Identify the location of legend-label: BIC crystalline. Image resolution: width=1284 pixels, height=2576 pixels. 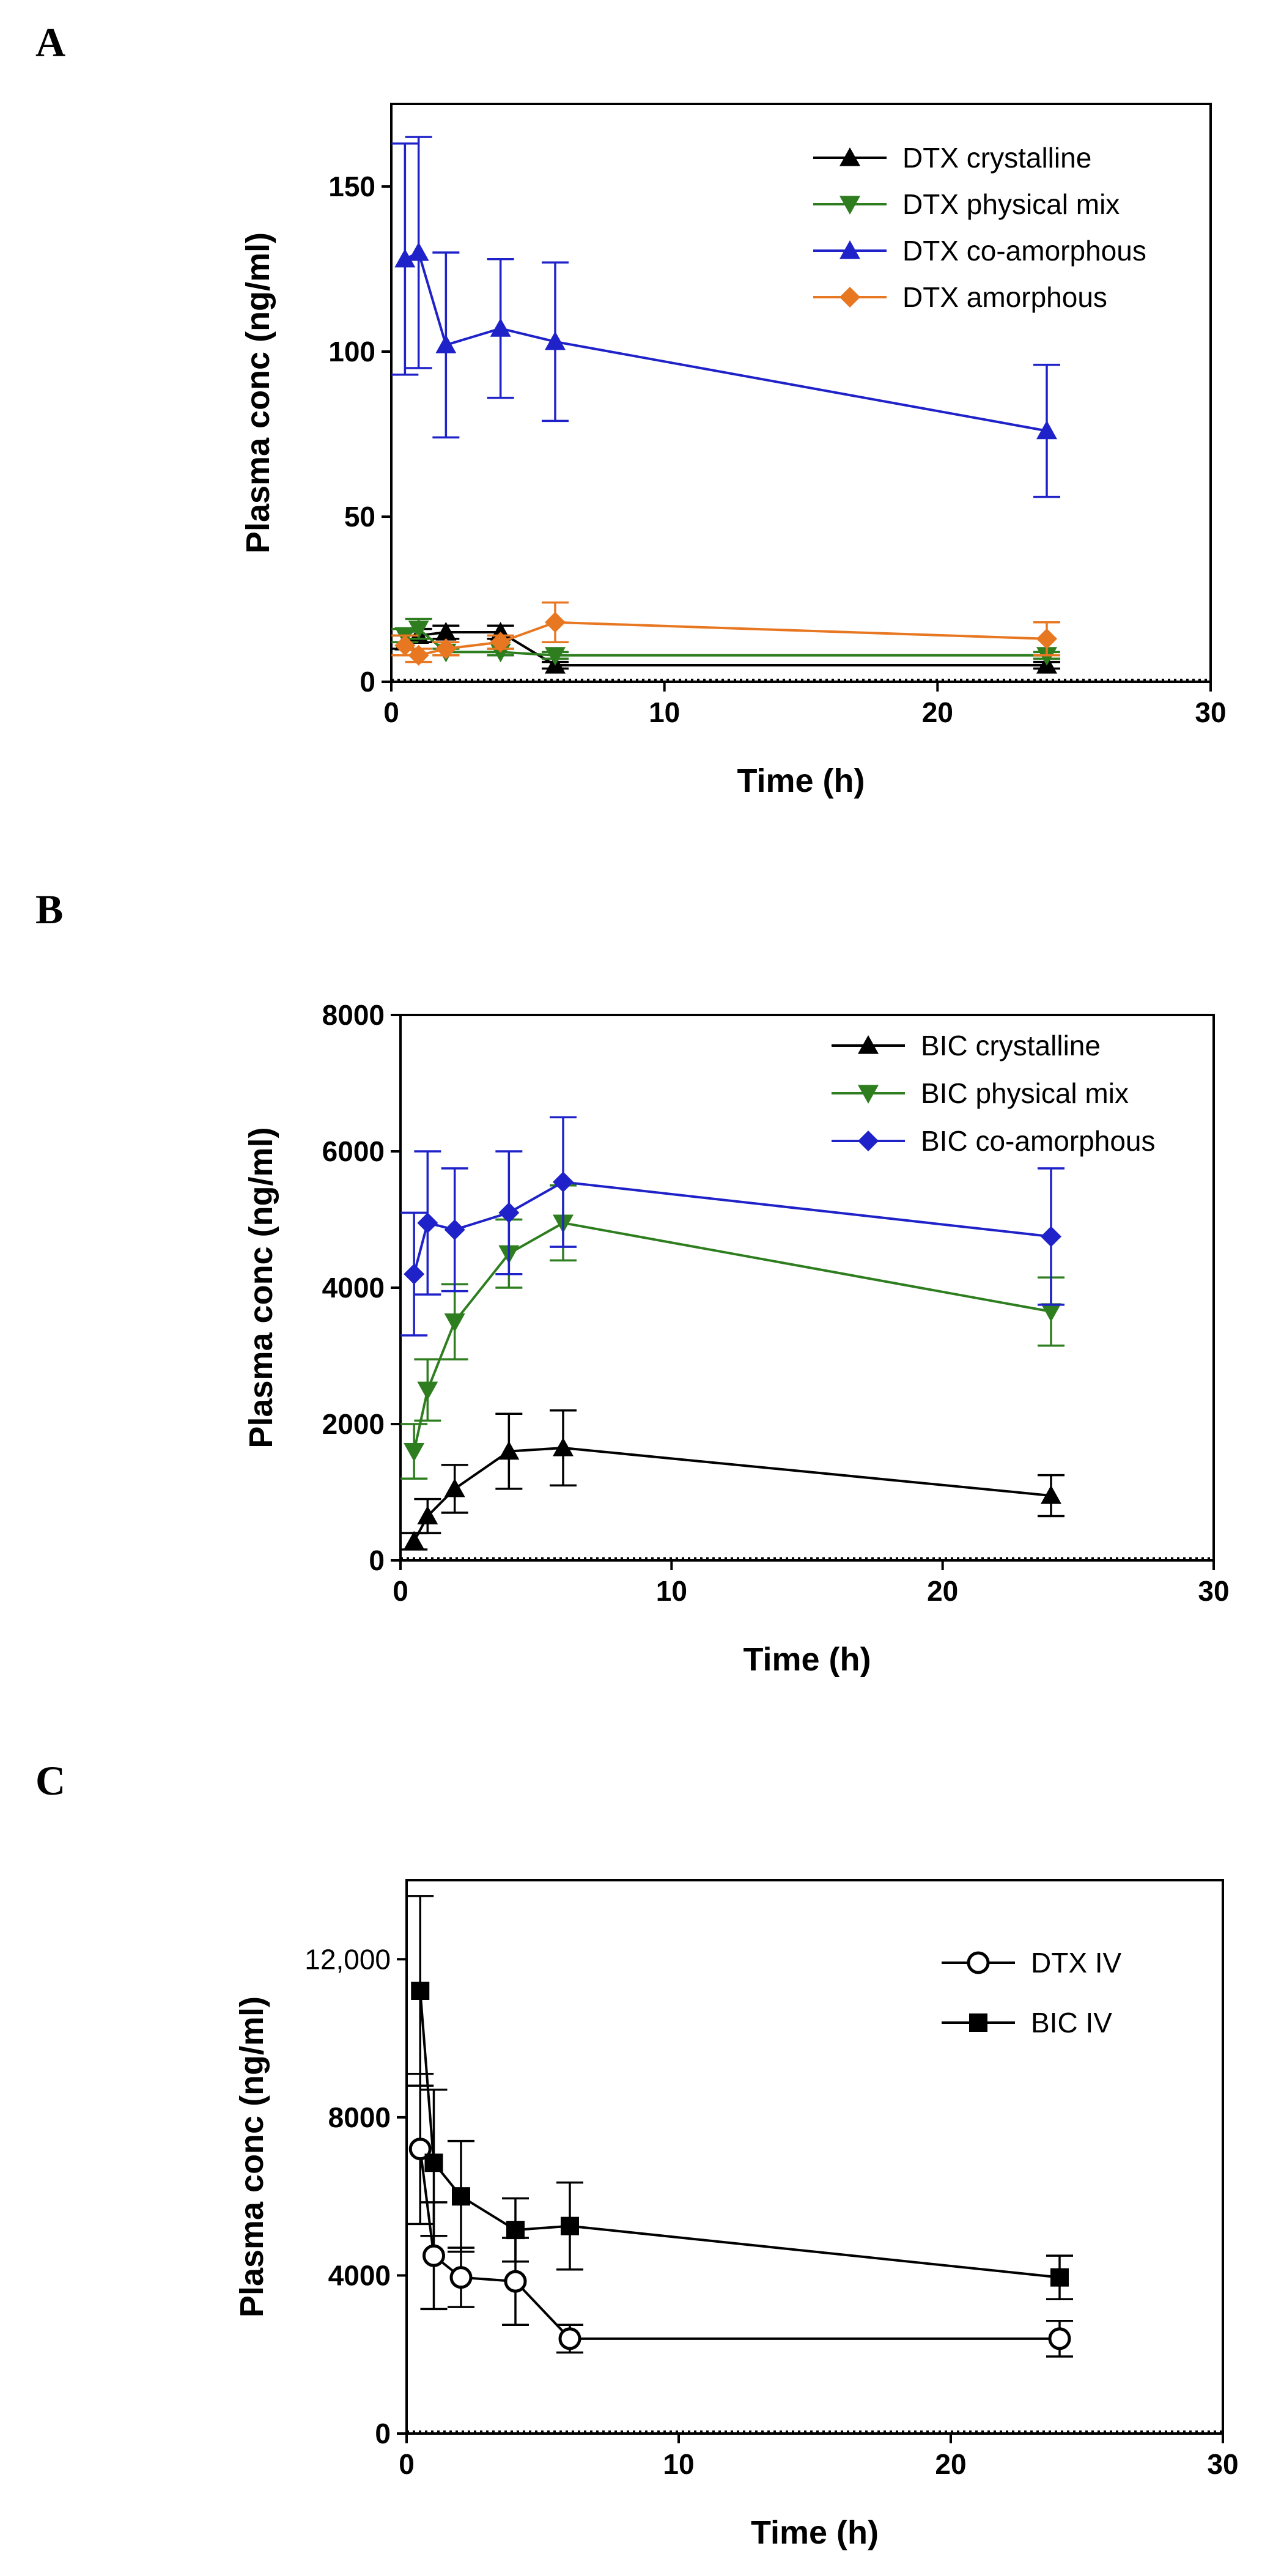
(1011, 1045).